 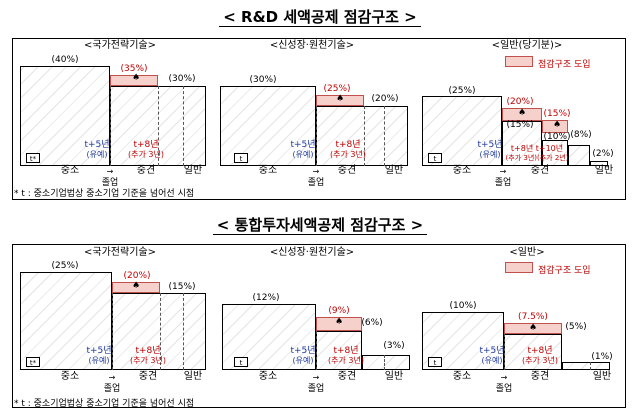 I want to click on rate-general: (3%), so click(x=394, y=346).